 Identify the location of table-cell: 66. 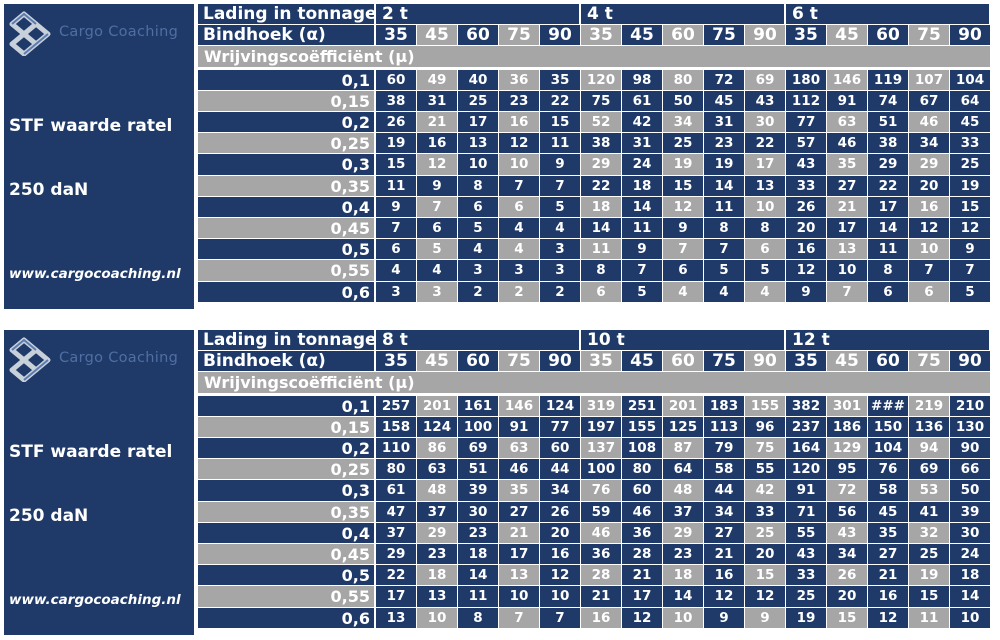
(970, 469).